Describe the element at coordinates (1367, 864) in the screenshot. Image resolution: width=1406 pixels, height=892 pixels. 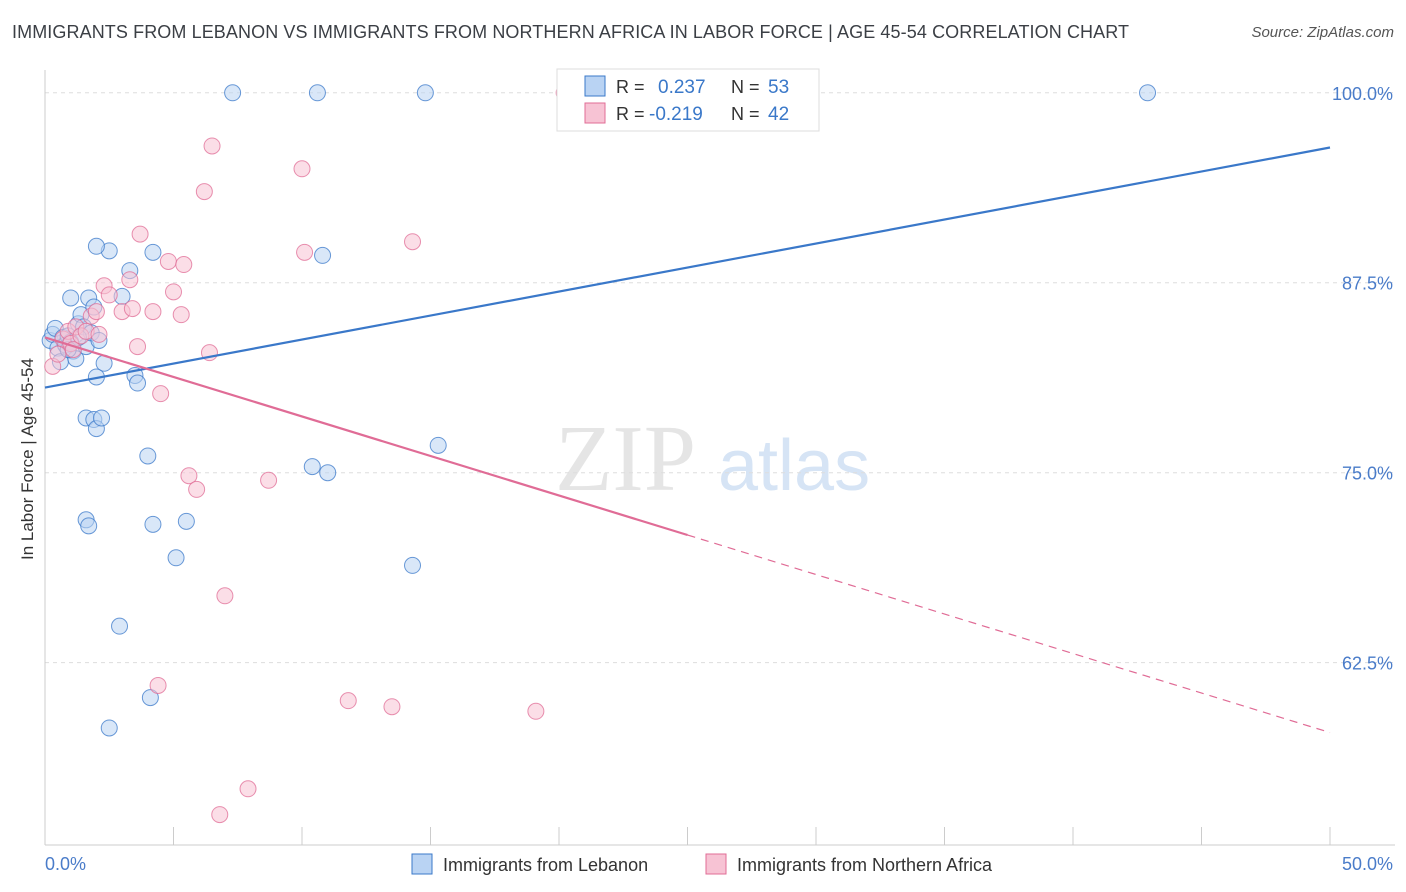
I see `x-tick-label-max: 50.0%` at that location.